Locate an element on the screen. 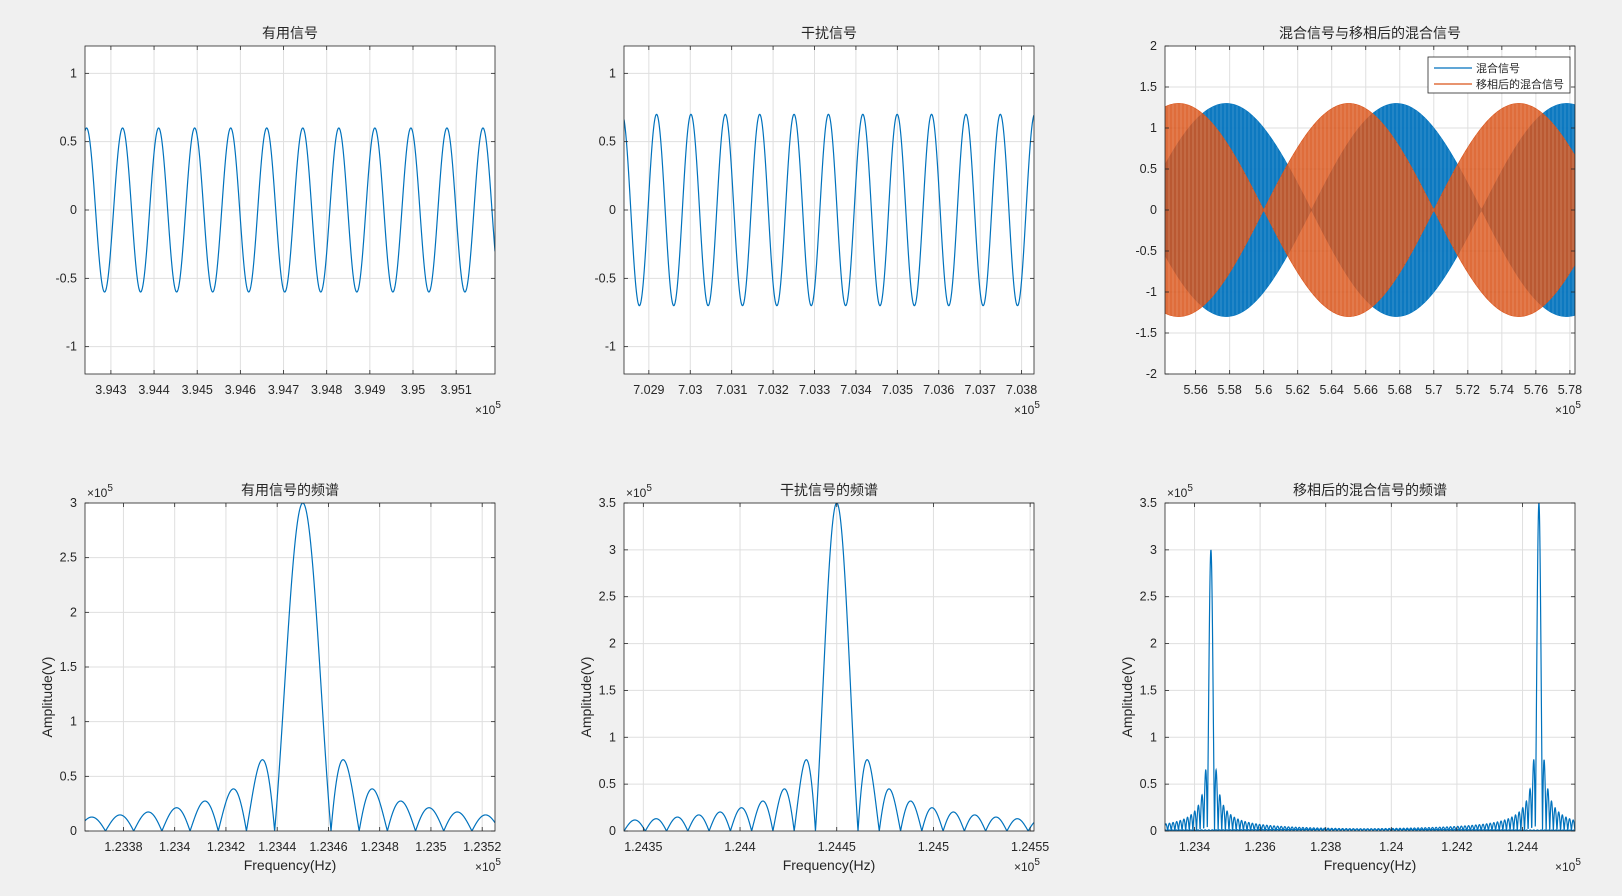  x-tick-label: 5.76 is located at coordinates (1536, 390).